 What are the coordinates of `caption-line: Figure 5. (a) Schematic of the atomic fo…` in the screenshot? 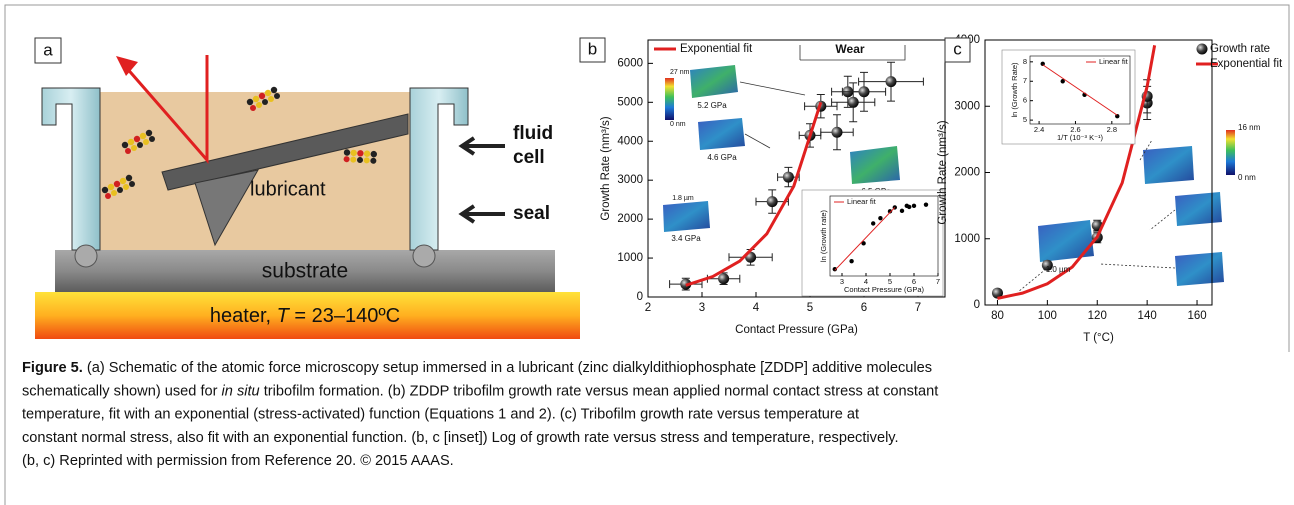 It's located at (477, 368).